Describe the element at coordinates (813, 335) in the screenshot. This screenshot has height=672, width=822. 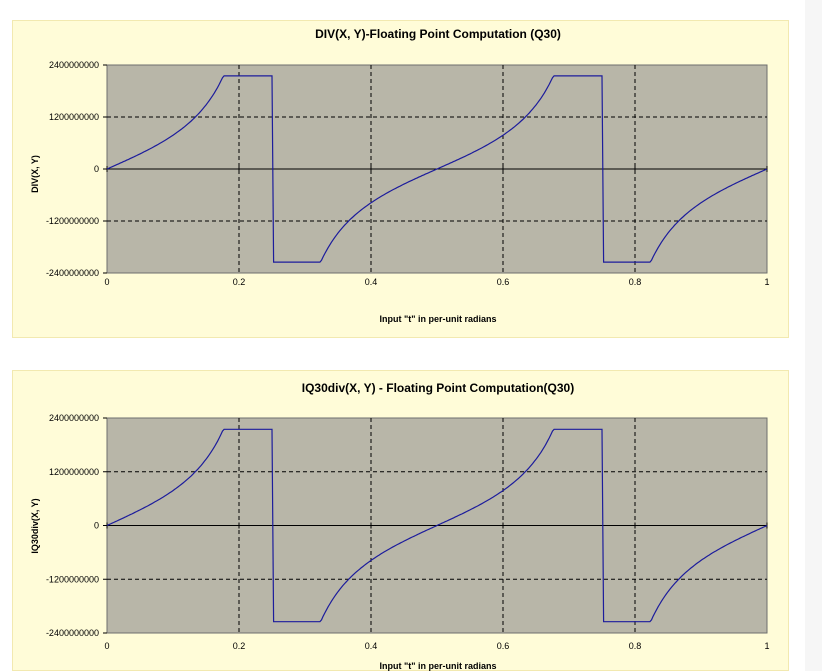
I see `window-edge` at that location.